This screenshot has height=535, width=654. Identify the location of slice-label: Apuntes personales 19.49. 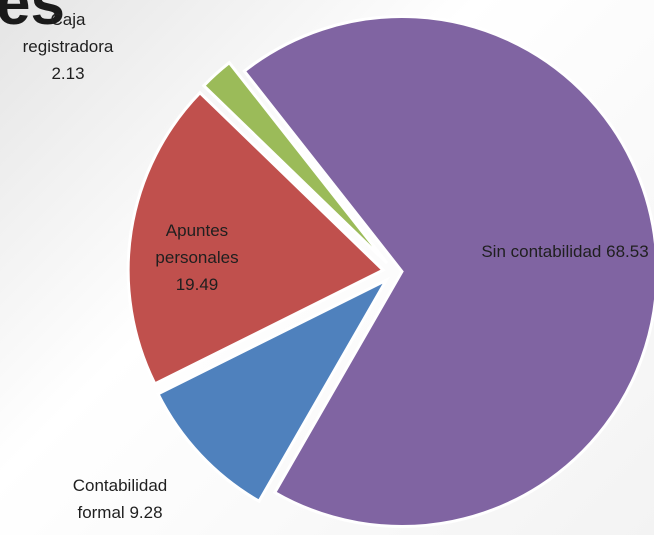
(197, 257).